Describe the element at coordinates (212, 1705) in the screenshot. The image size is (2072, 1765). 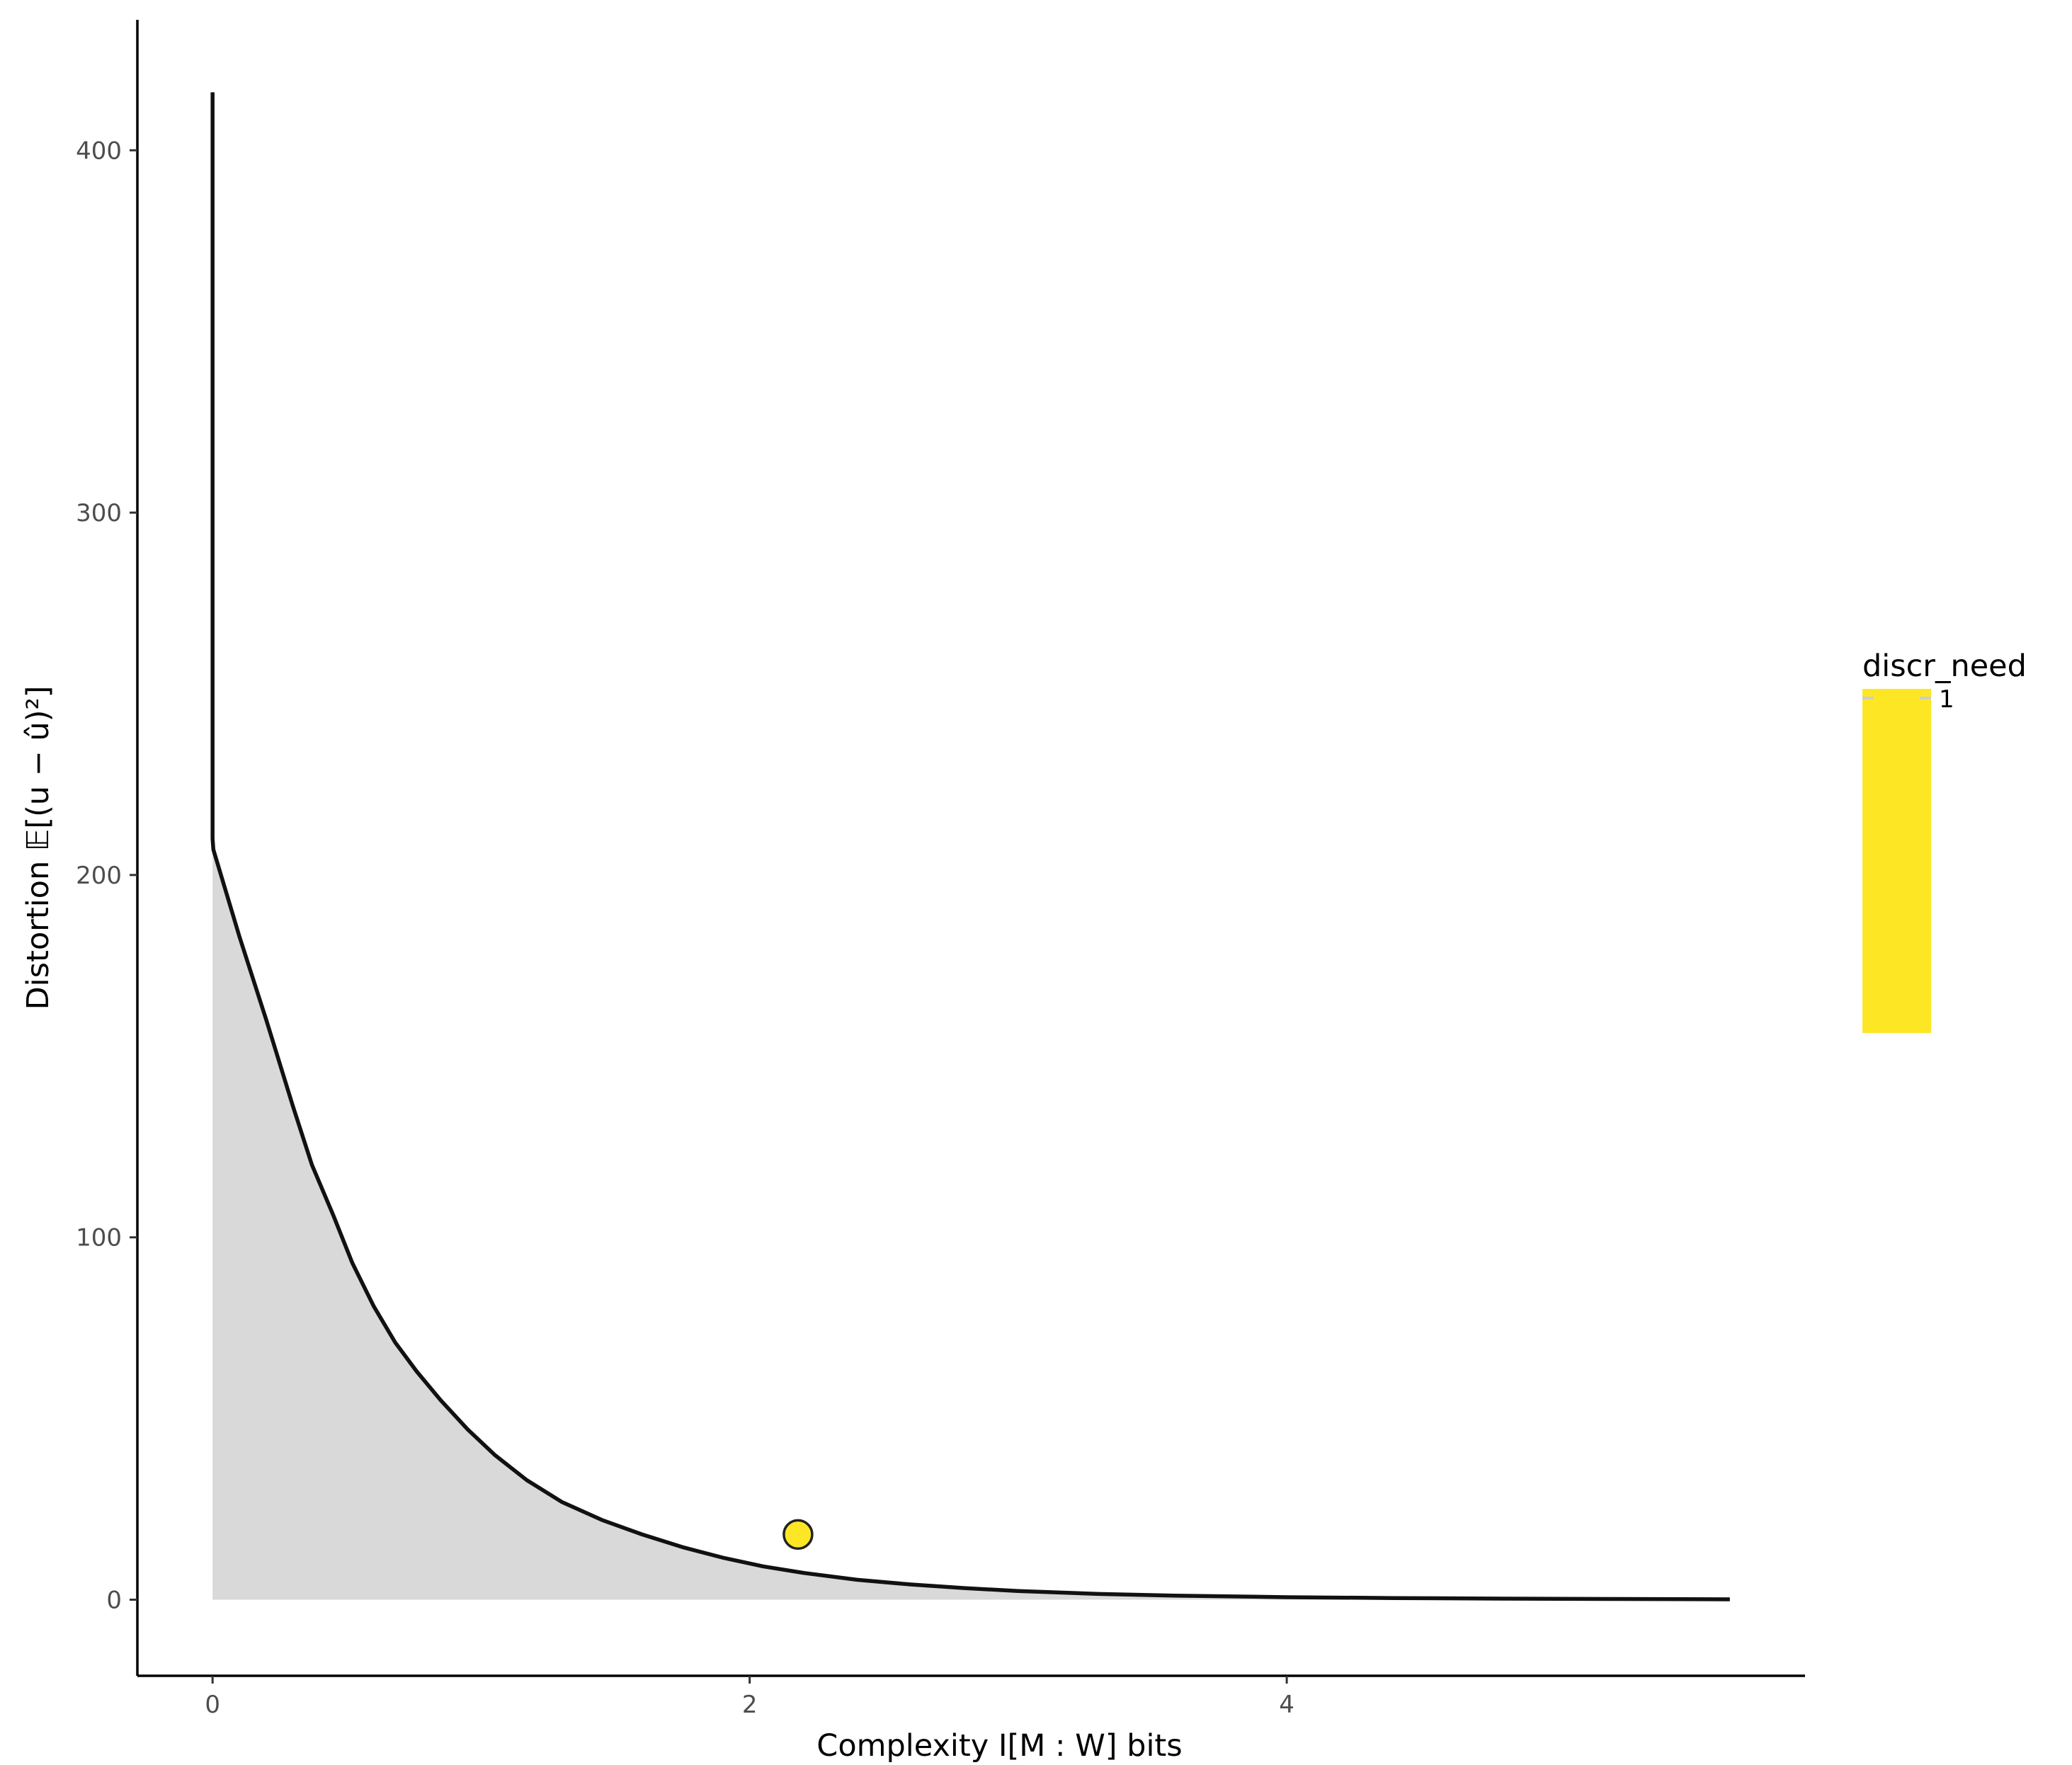
I see `x-tick-label: 0` at that location.